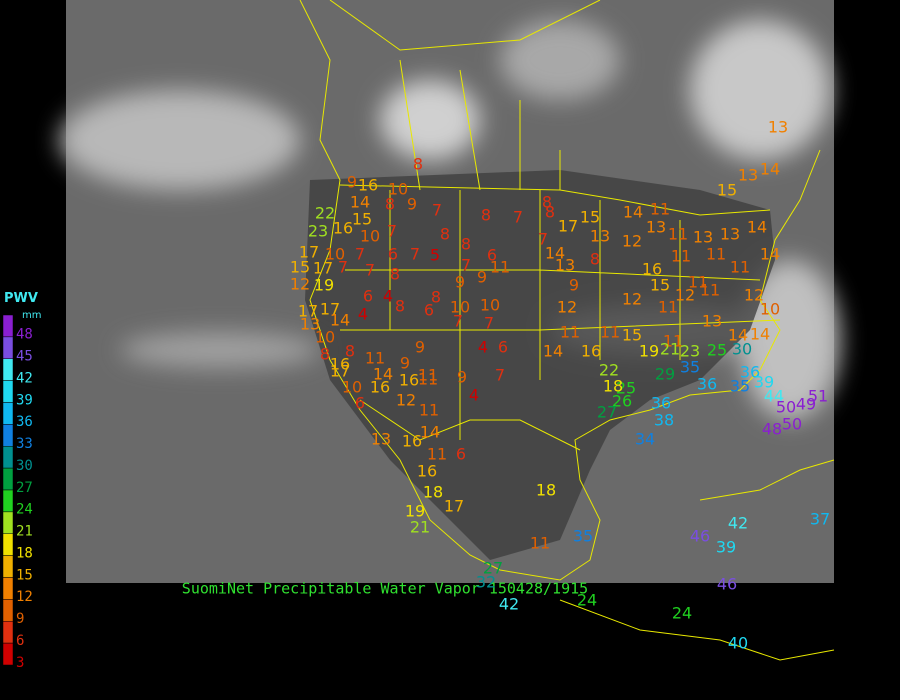  What do you see at coordinates (727, 584) in the screenshot?
I see `station-value: 46` at bounding box center [727, 584].